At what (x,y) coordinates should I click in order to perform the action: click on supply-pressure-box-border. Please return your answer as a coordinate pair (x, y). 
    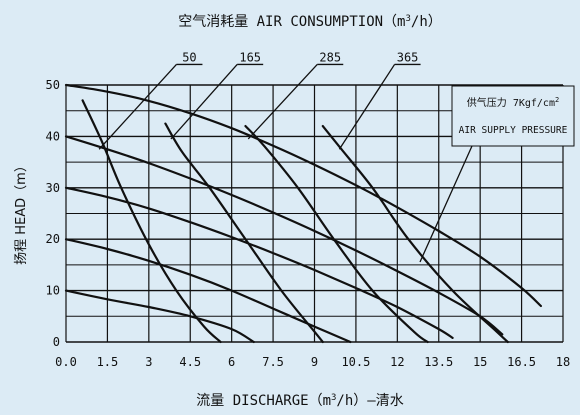
    Looking at the image, I should click on (513, 116).